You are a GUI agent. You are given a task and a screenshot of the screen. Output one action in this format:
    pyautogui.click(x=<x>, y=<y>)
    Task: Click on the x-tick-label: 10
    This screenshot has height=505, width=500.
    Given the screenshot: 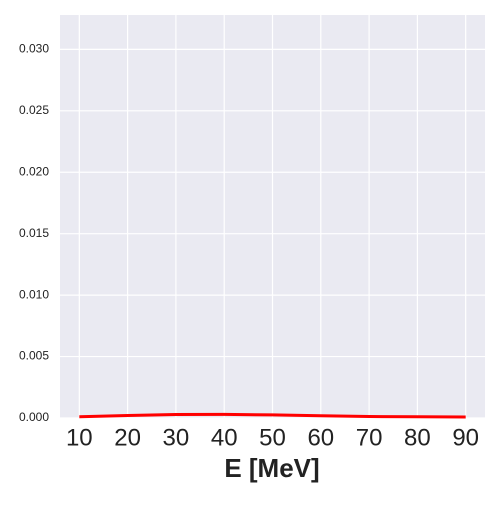 What is the action you would take?
    pyautogui.click(x=79, y=437)
    